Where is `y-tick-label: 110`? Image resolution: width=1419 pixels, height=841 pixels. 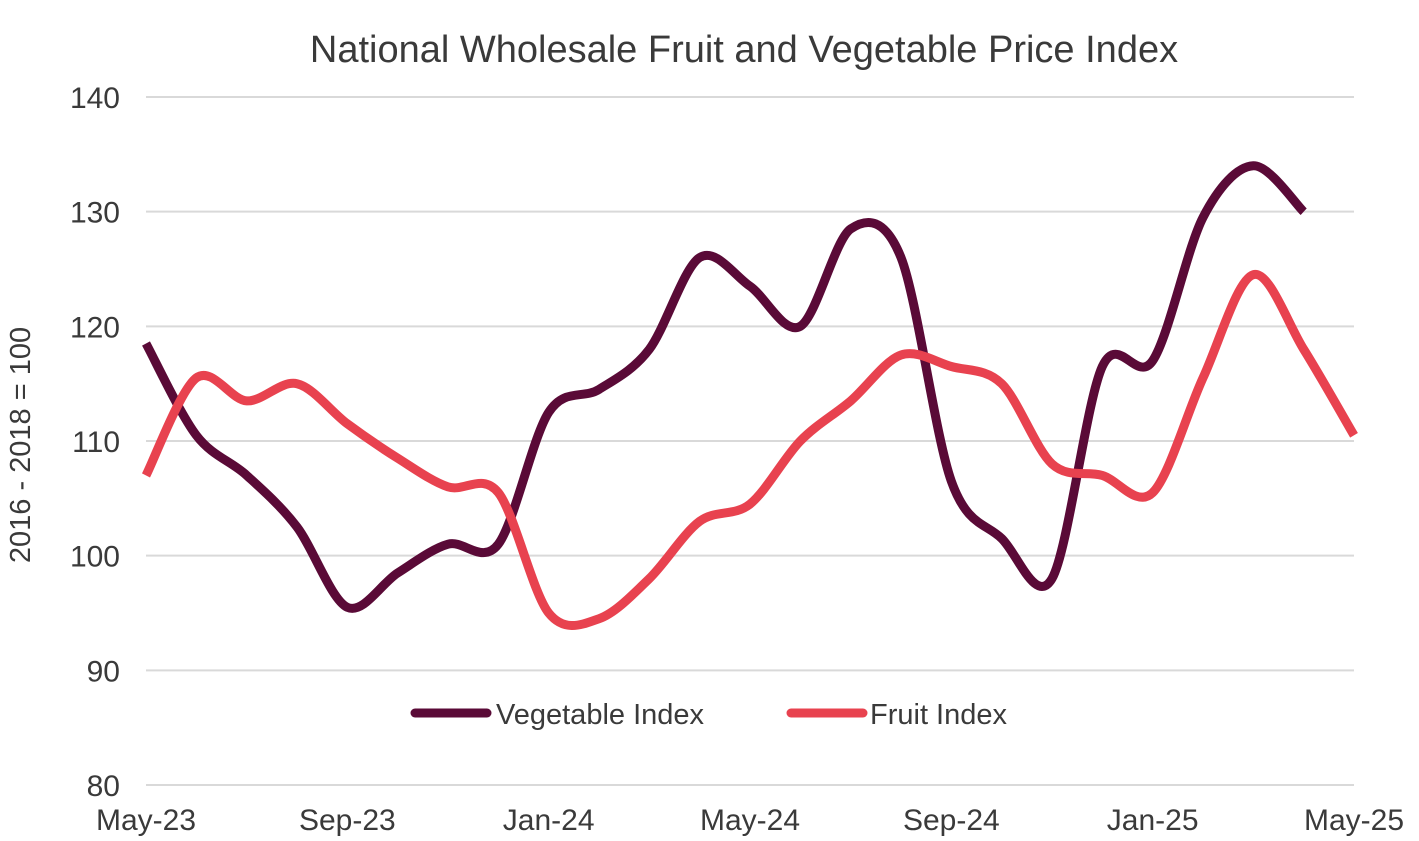
y-tick-label: 110 is located at coordinates (96, 442).